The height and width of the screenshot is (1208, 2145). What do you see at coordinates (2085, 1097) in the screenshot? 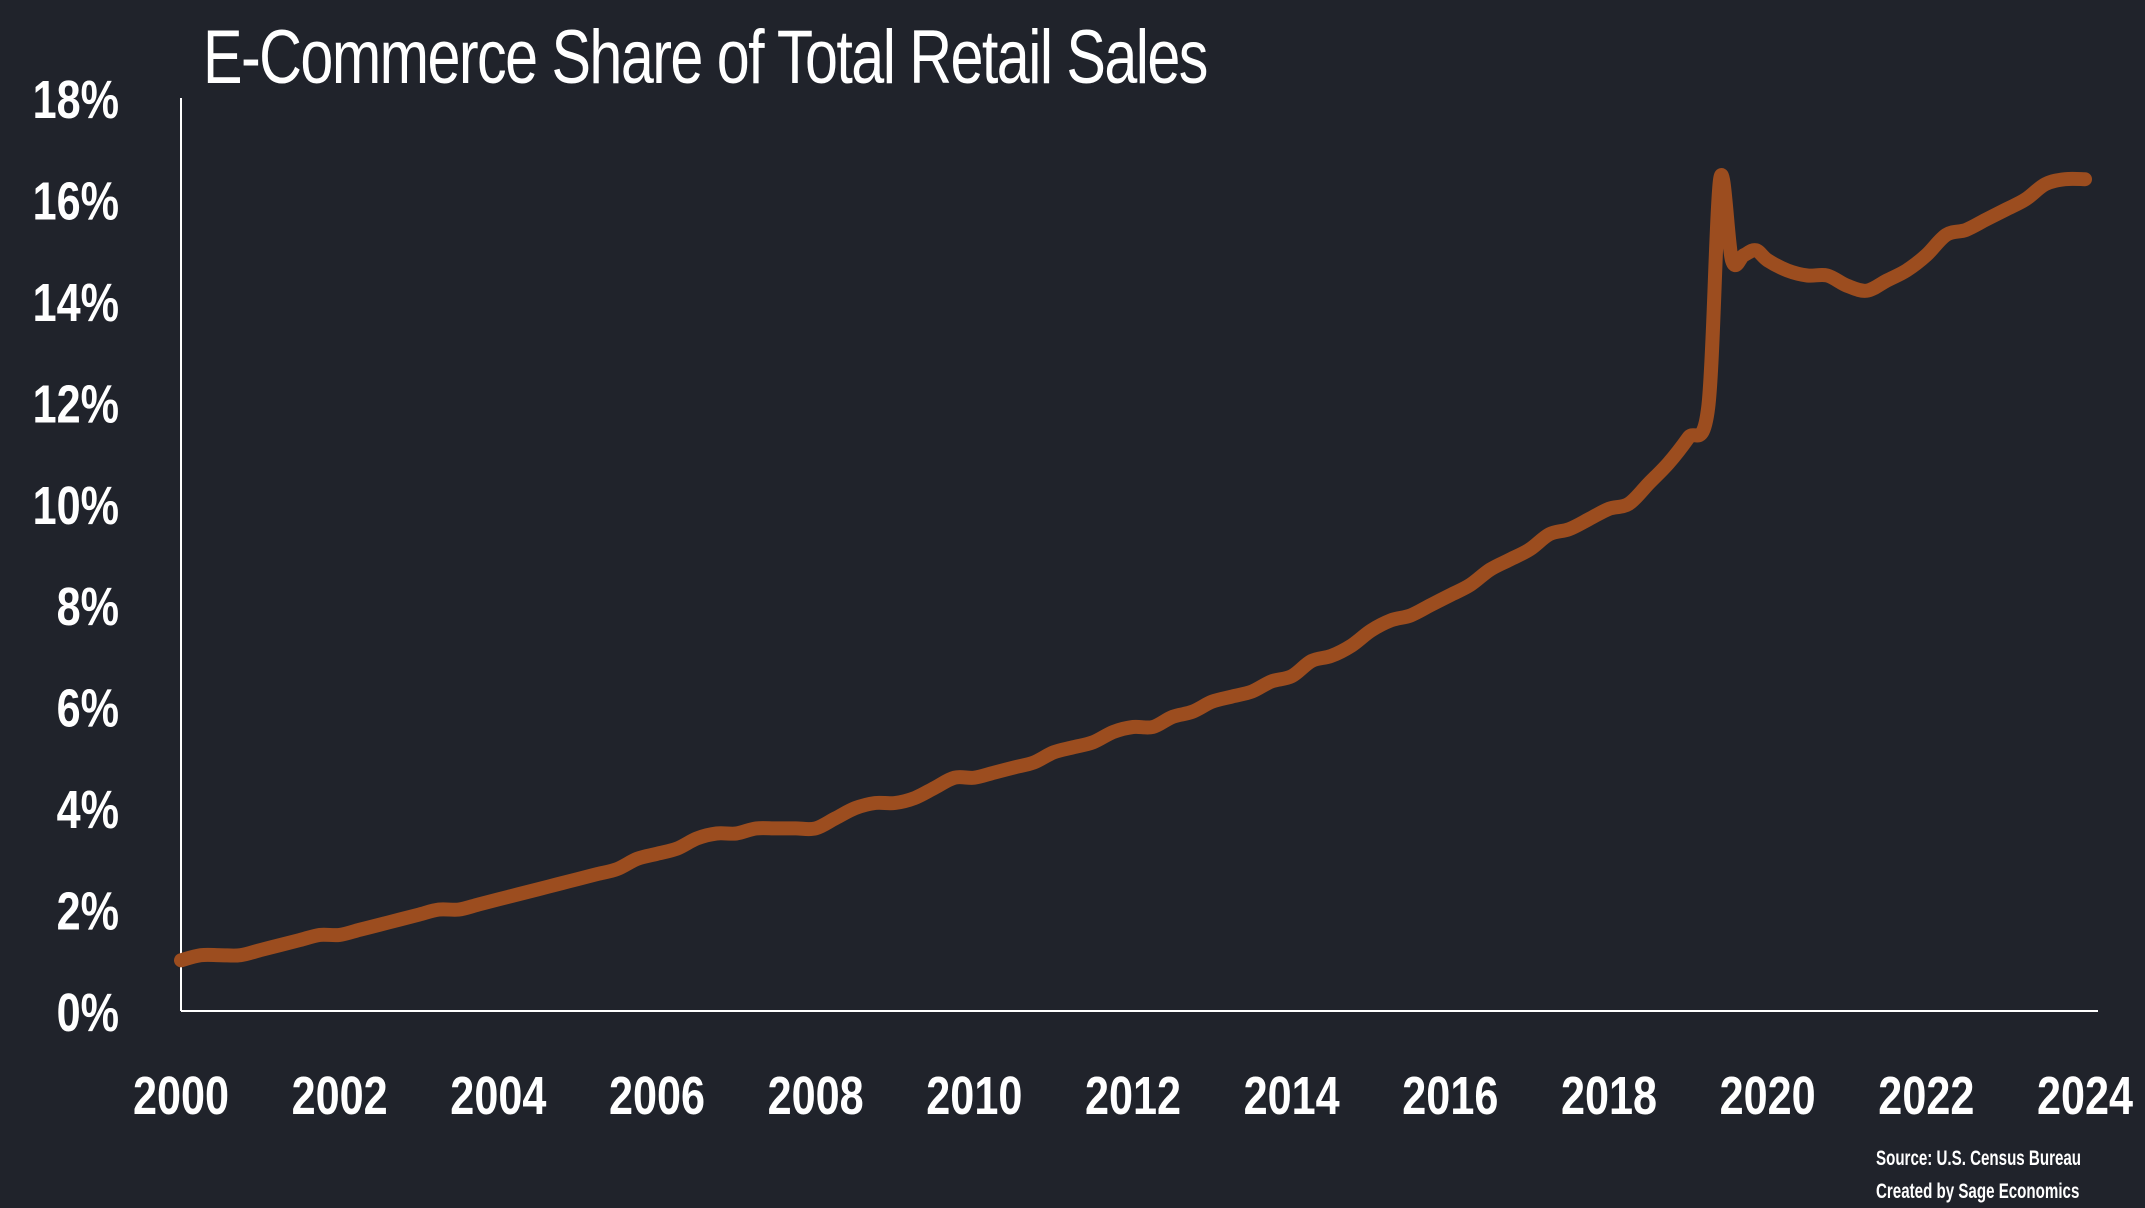
I see `x-tick-label: 2024` at bounding box center [2085, 1097].